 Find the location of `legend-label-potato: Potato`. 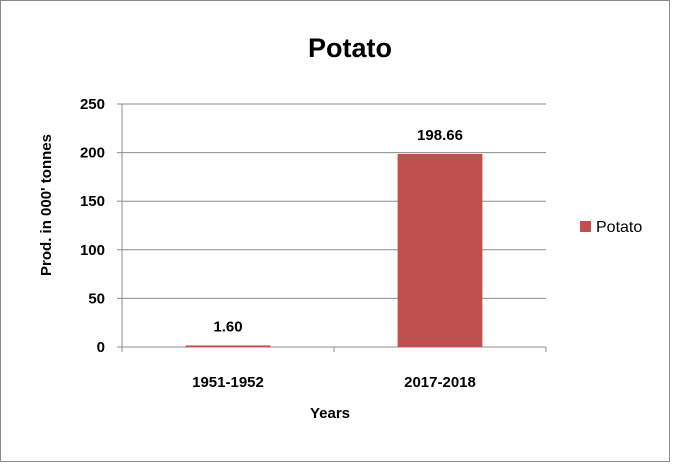

legend-label-potato: Potato is located at coordinates (619, 227).